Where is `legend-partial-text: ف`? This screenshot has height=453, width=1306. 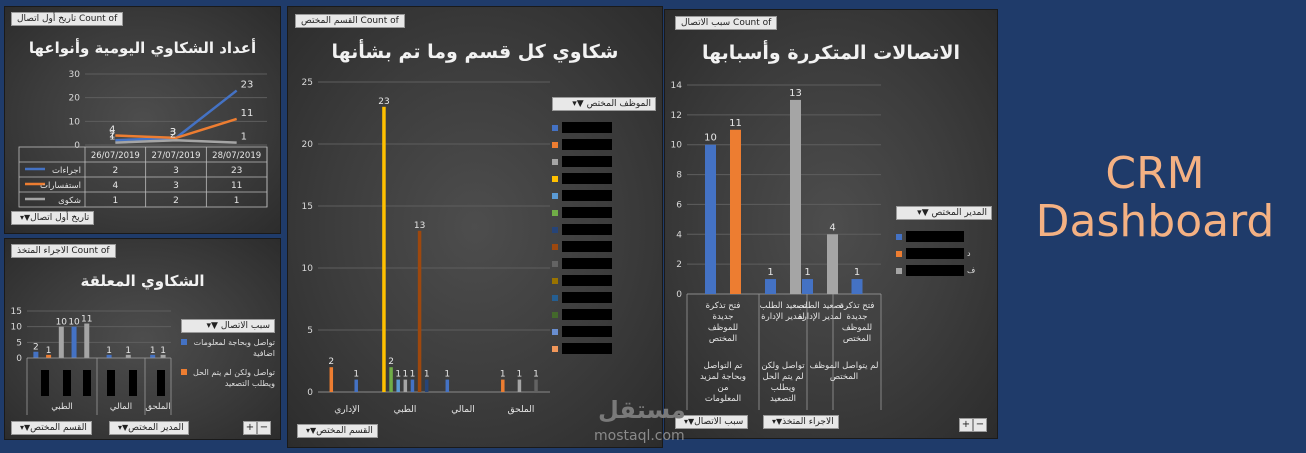
legend-partial-text: ف is located at coordinates (971, 270).